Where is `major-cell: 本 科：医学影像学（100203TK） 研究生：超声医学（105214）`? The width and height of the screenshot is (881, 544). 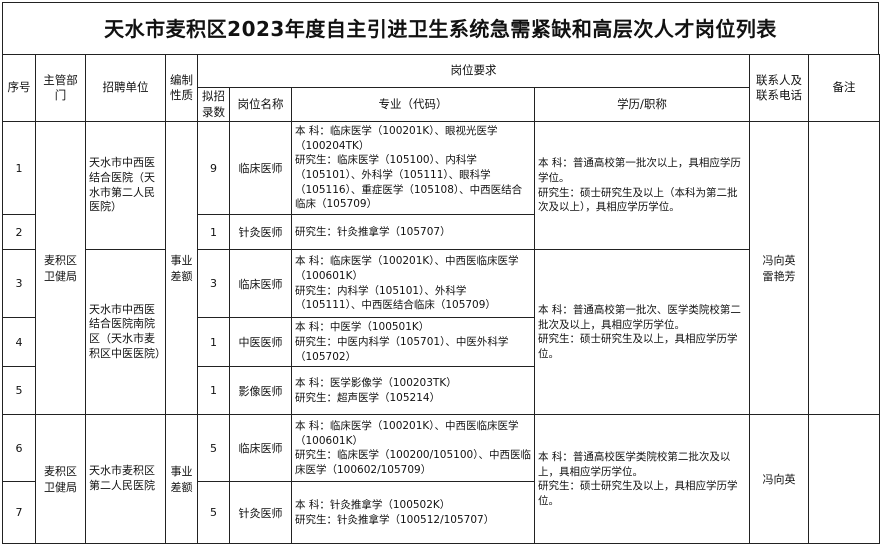
major-cell: 本 科：医学影像学（100203TK） 研究生：超声医学（105214） is located at coordinates (413, 391).